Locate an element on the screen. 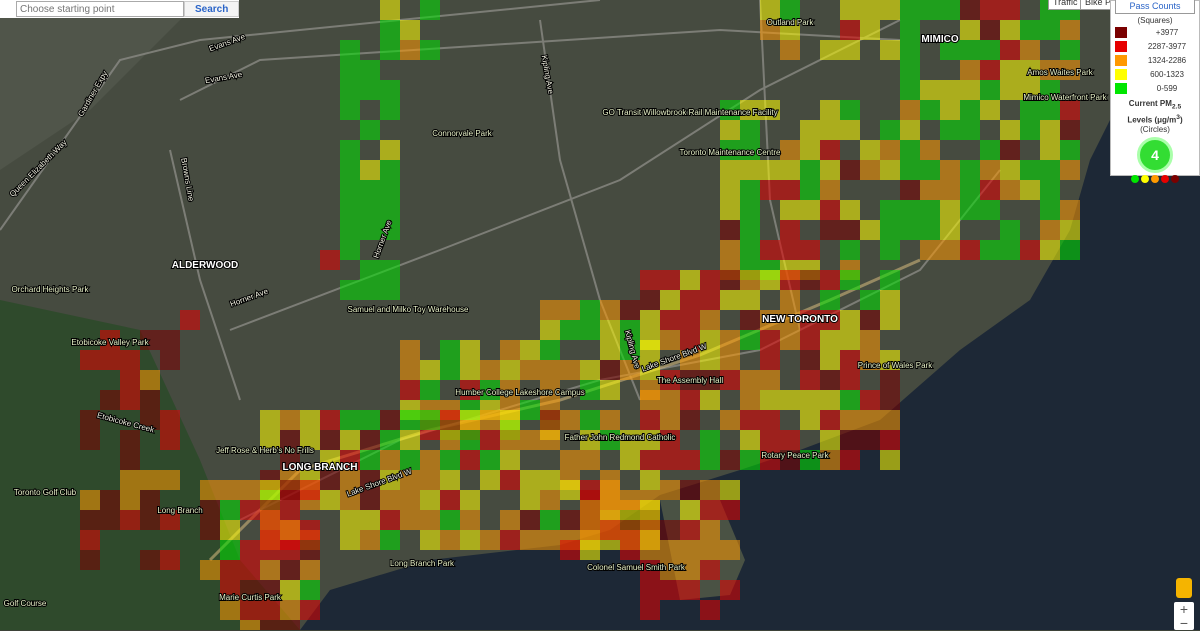  place-label: Humber College Lakeshore Campus is located at coordinates (519, 392).